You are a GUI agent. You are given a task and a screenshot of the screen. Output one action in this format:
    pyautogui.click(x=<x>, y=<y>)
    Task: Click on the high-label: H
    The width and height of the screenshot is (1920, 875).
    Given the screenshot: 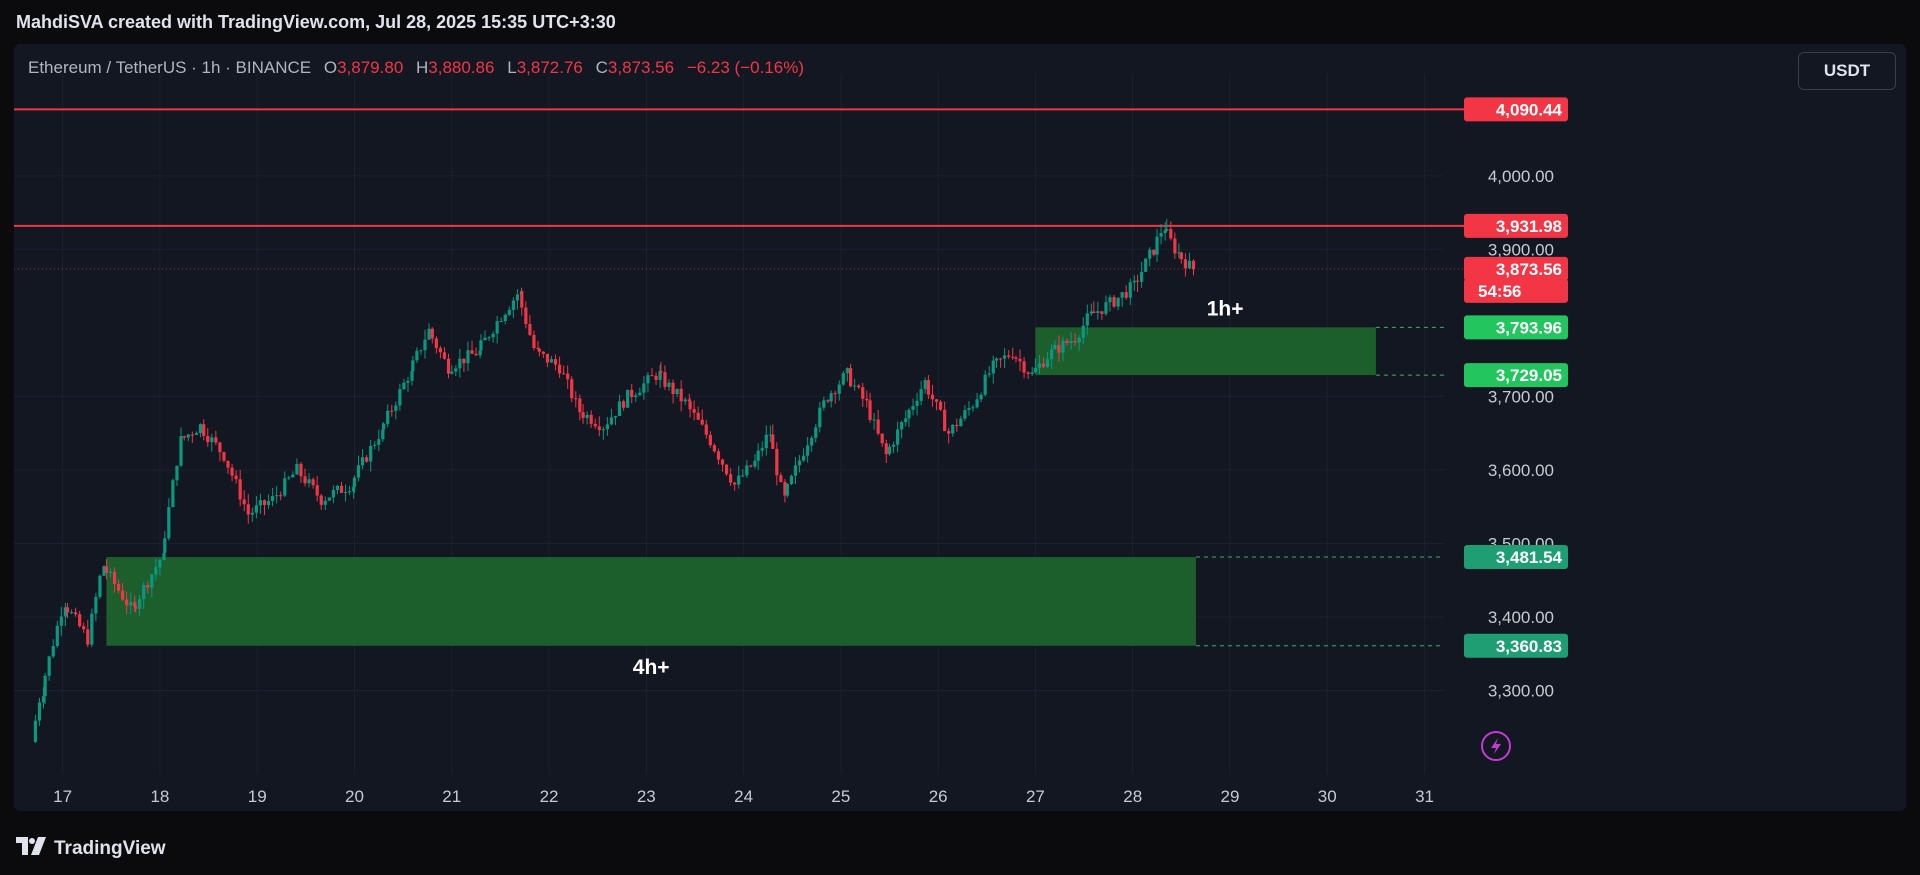 What is the action you would take?
    pyautogui.click(x=422, y=67)
    